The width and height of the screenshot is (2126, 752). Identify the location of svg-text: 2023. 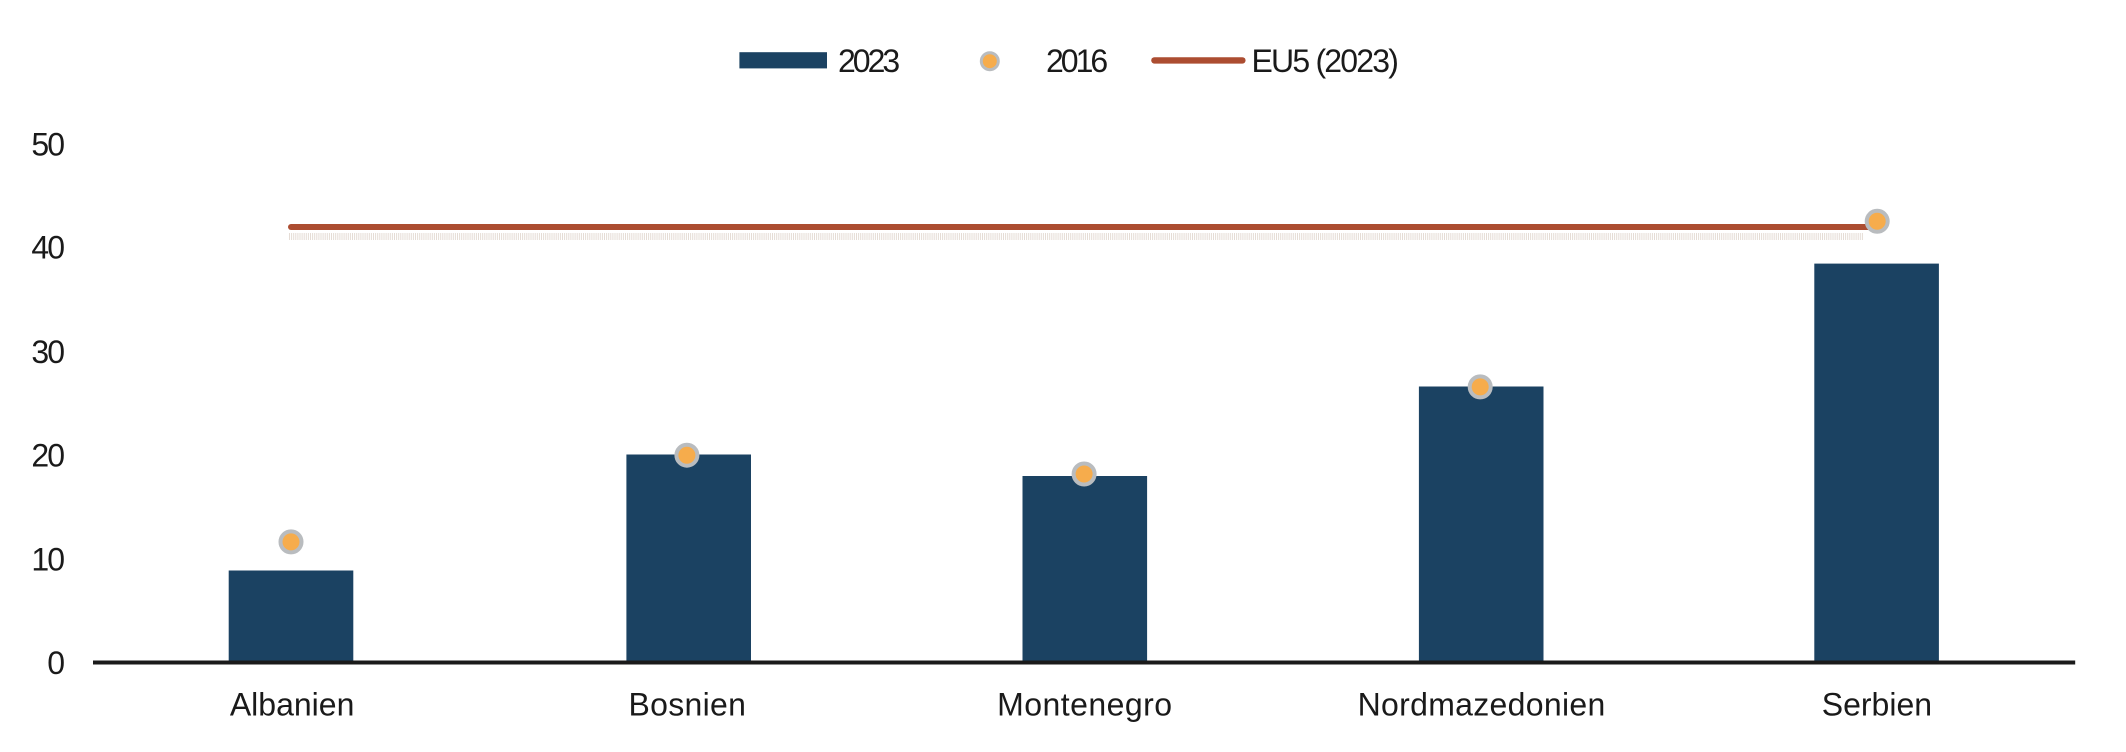
(868, 61).